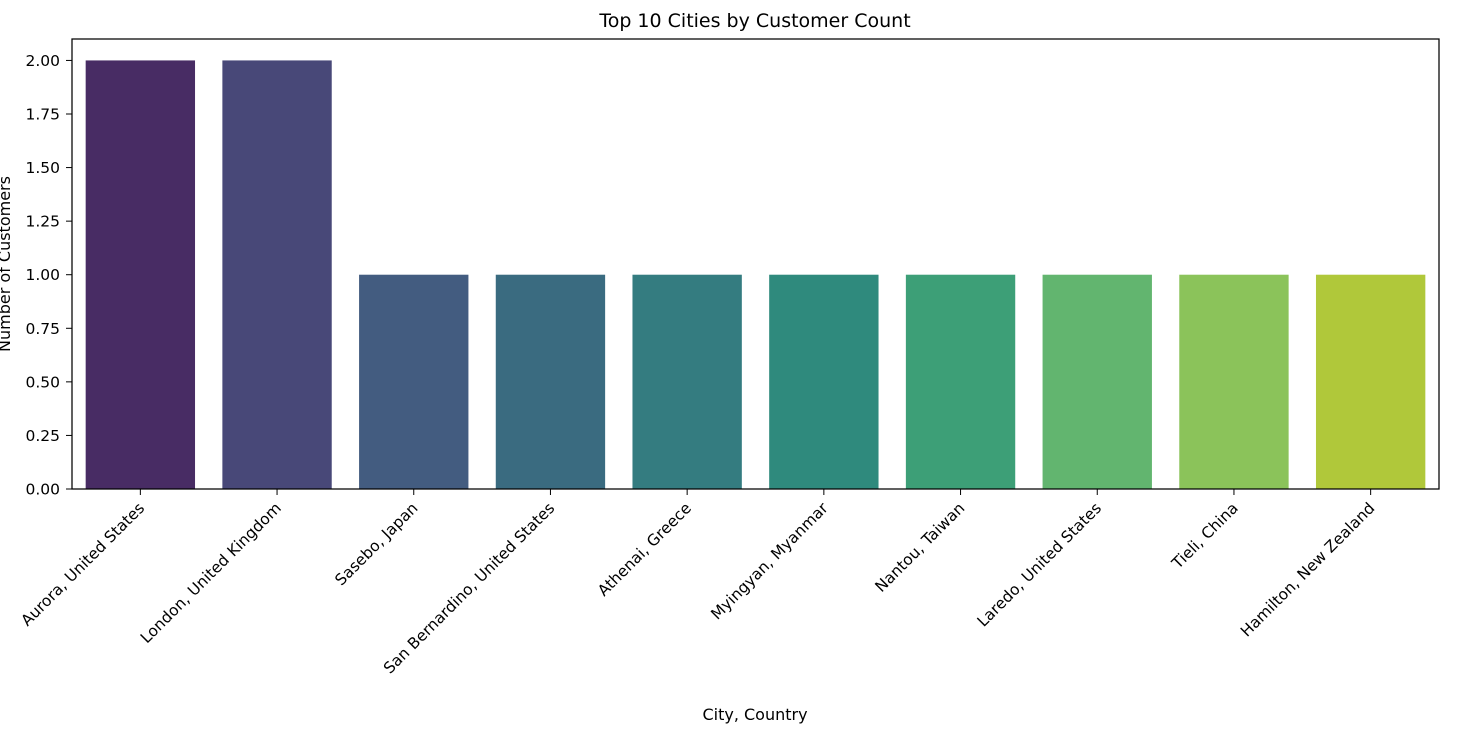  Describe the element at coordinates (42, 61) in the screenshot. I see `y-tick-label: 2.00` at that location.